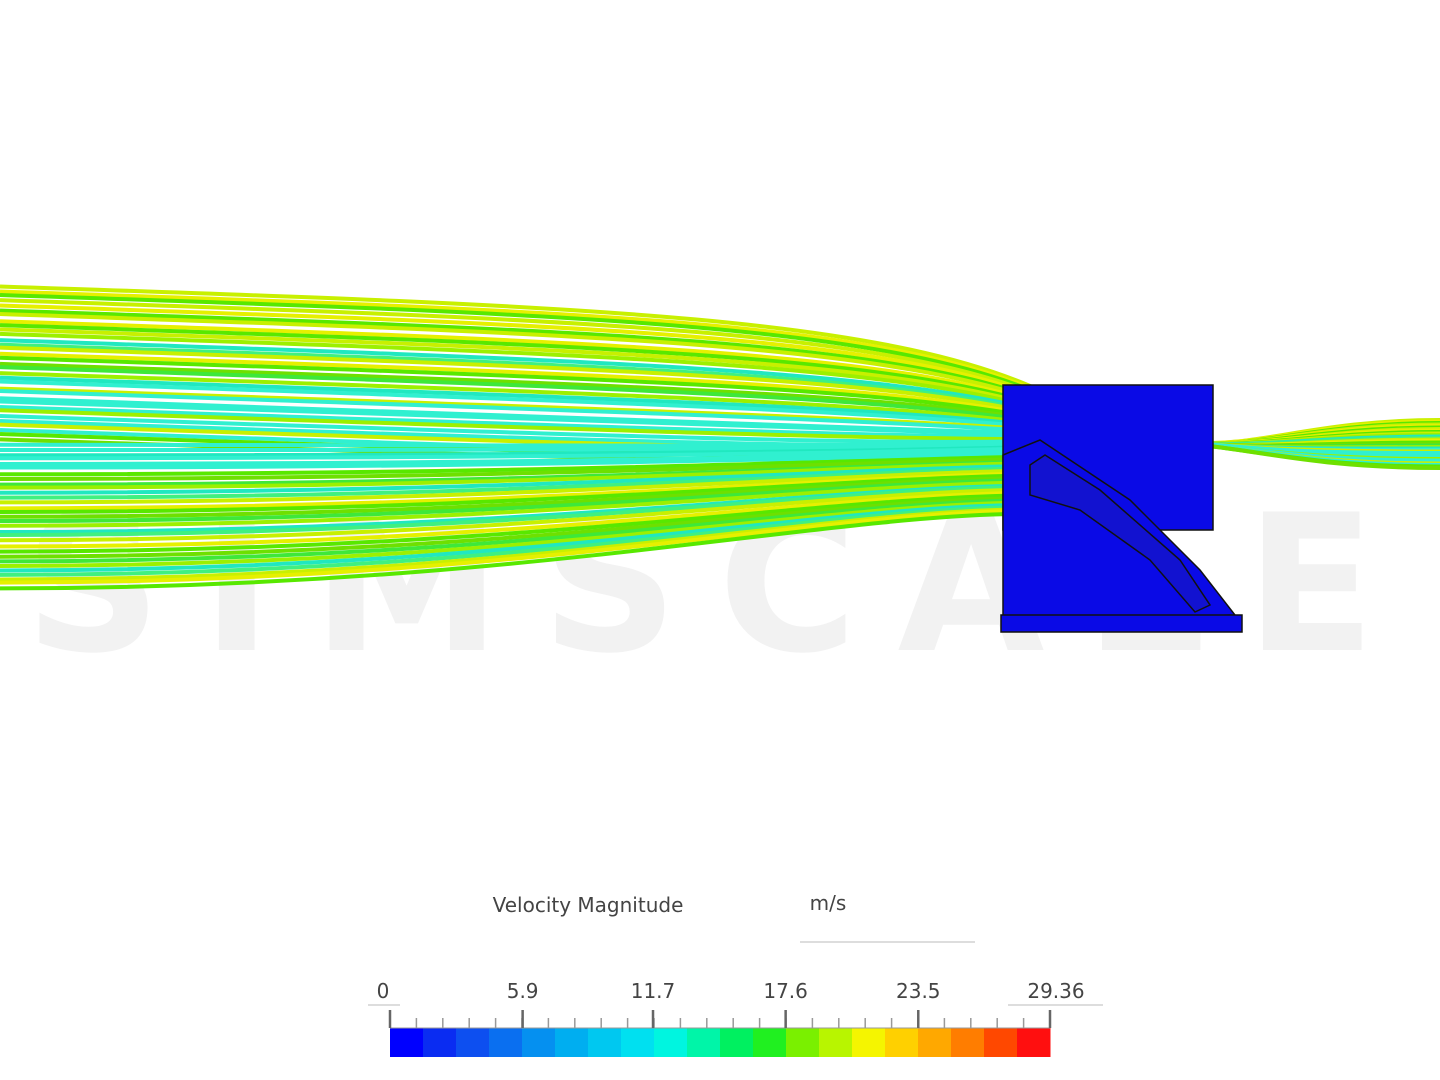 This screenshot has height=1080, width=1440. Describe the element at coordinates (828, 903) in the screenshot. I see `legend-unit: m/s` at that location.